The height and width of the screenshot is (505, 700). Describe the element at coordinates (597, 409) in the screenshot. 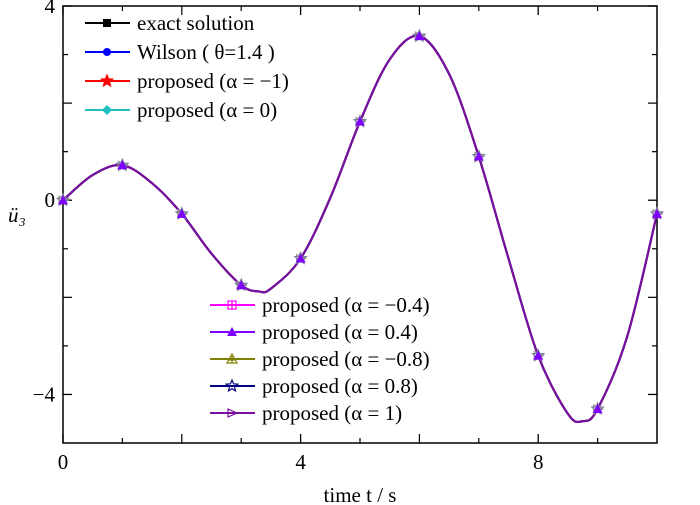

I see `marker-pt-9-c` at that location.